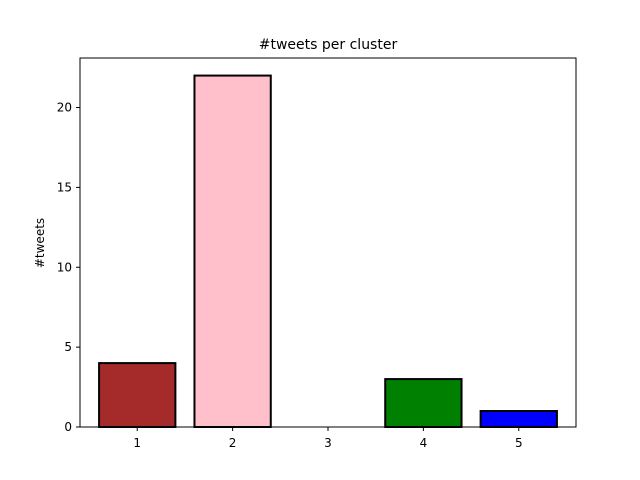 Image resolution: width=640 pixels, height=480 pixels. I want to click on y-ticks-group: 0 5 10 15 20, so click(68, 267).